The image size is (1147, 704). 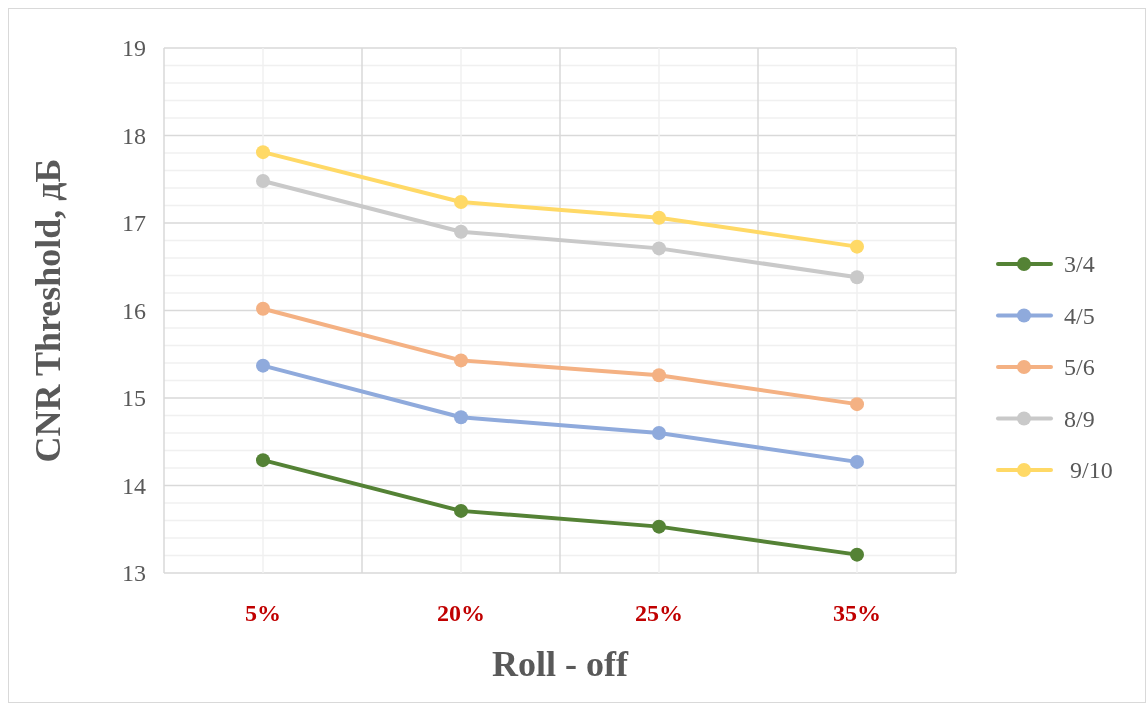 What do you see at coordinates (134, 48) in the screenshot?
I see `y-tick-label: 19` at bounding box center [134, 48].